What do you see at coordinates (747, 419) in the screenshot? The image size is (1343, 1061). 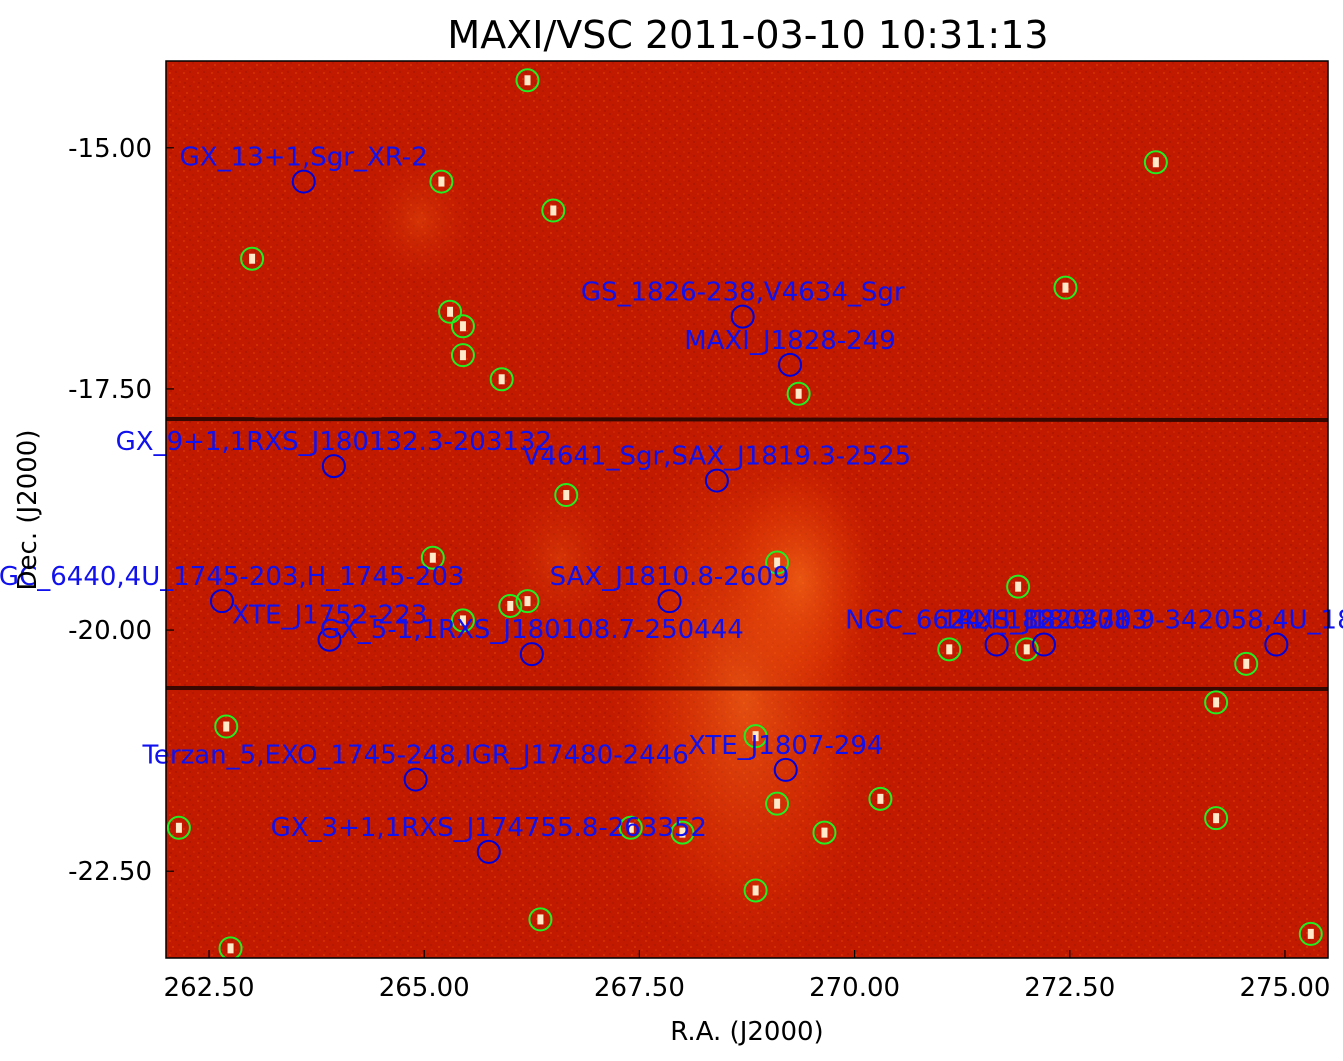 I see `scan-gap-top` at bounding box center [747, 419].